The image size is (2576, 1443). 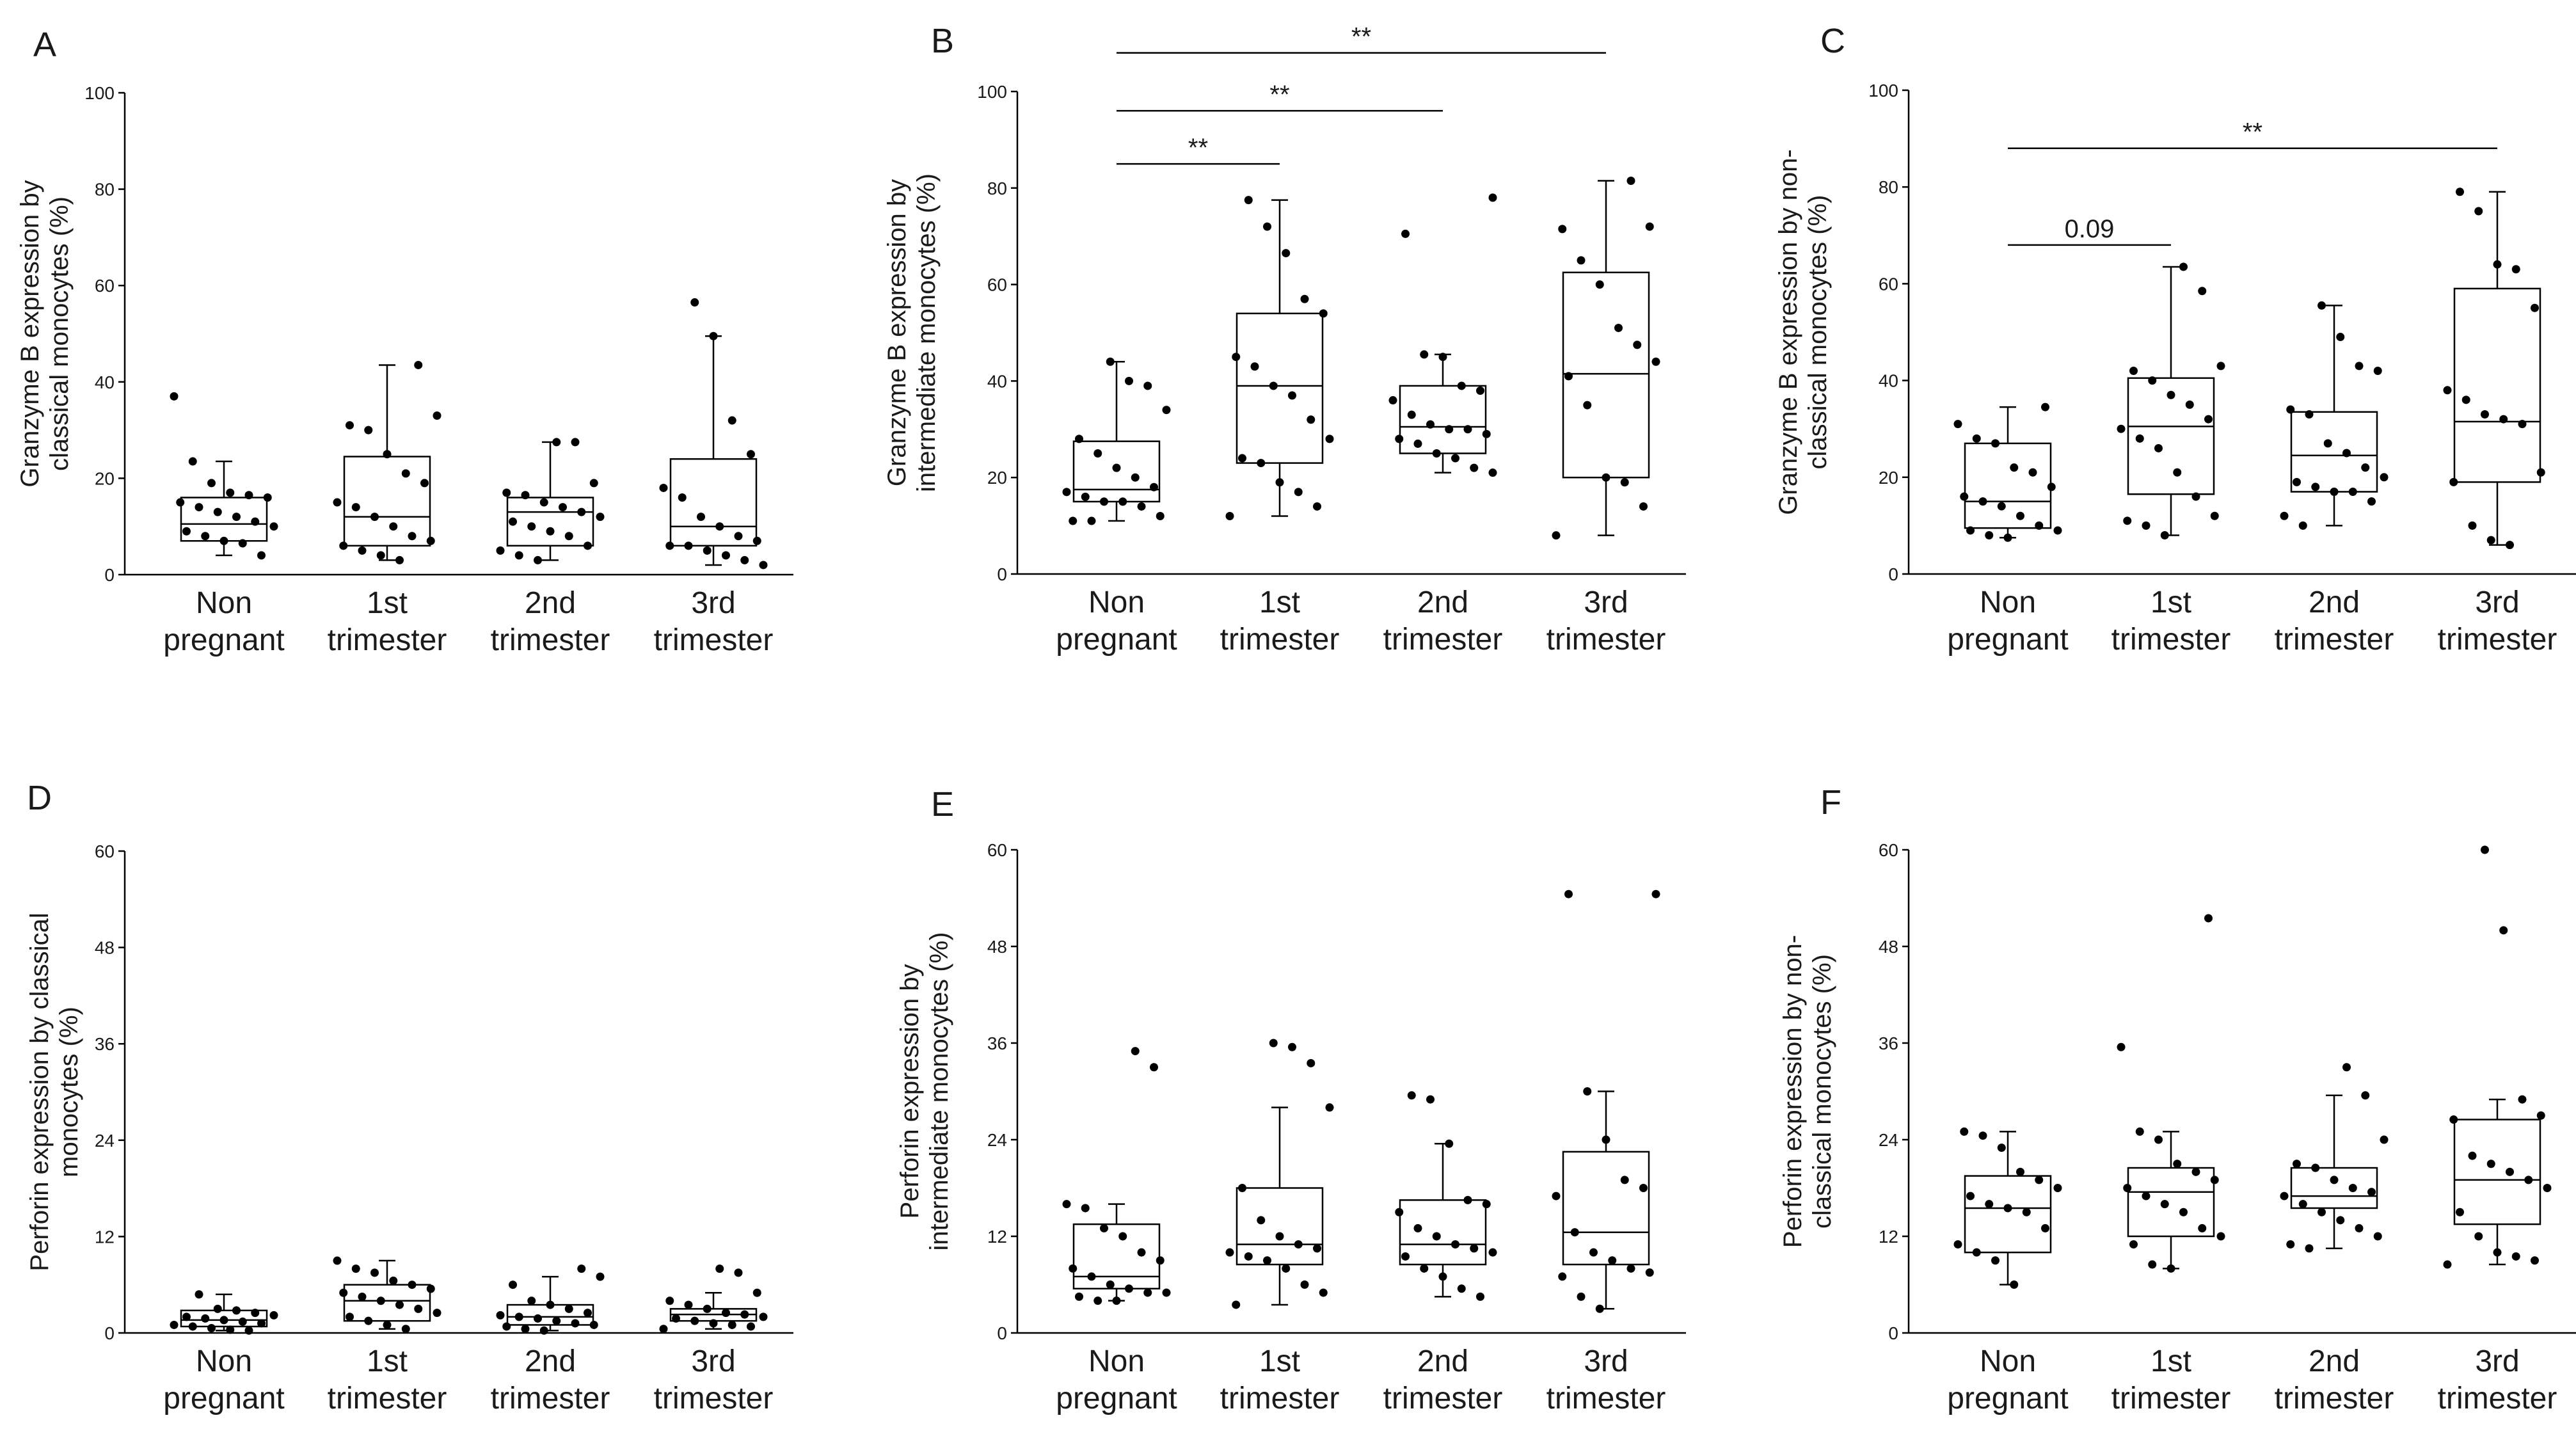 What do you see at coordinates (1889, 947) in the screenshot?
I see `y-tick-label: 48` at bounding box center [1889, 947].